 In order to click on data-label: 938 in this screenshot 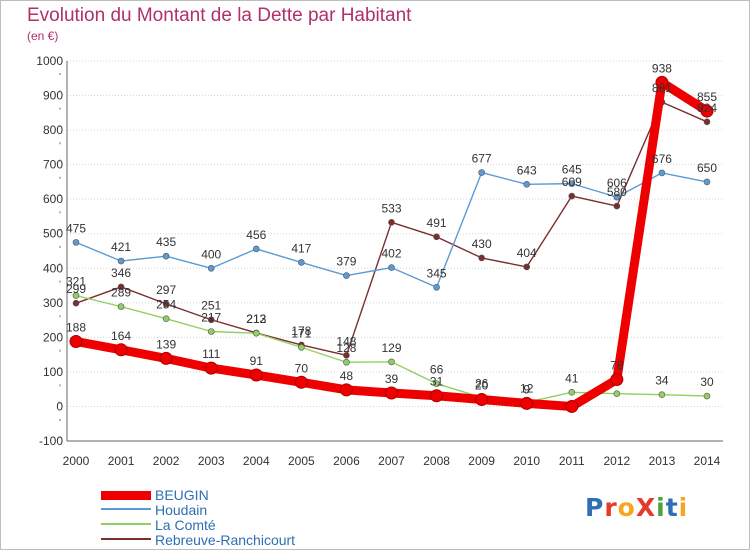, I will do `click(662, 68)`.